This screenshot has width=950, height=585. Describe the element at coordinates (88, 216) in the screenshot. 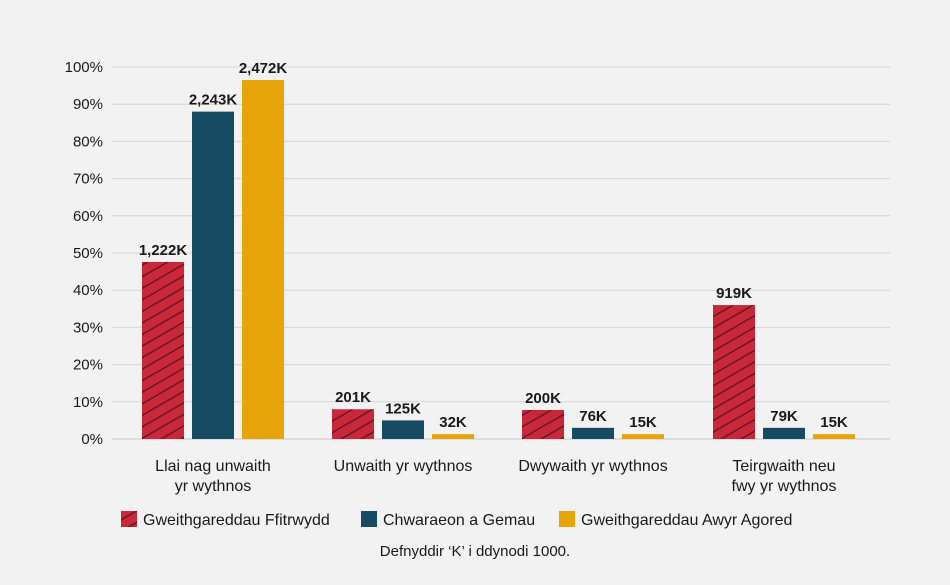

I see `y-tick-label: 60%` at that location.